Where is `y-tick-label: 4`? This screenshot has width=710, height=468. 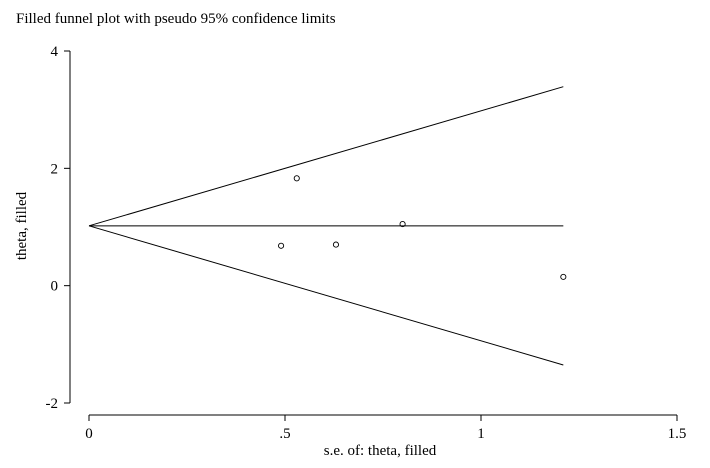
y-tick-label: 4 is located at coordinates (55, 52).